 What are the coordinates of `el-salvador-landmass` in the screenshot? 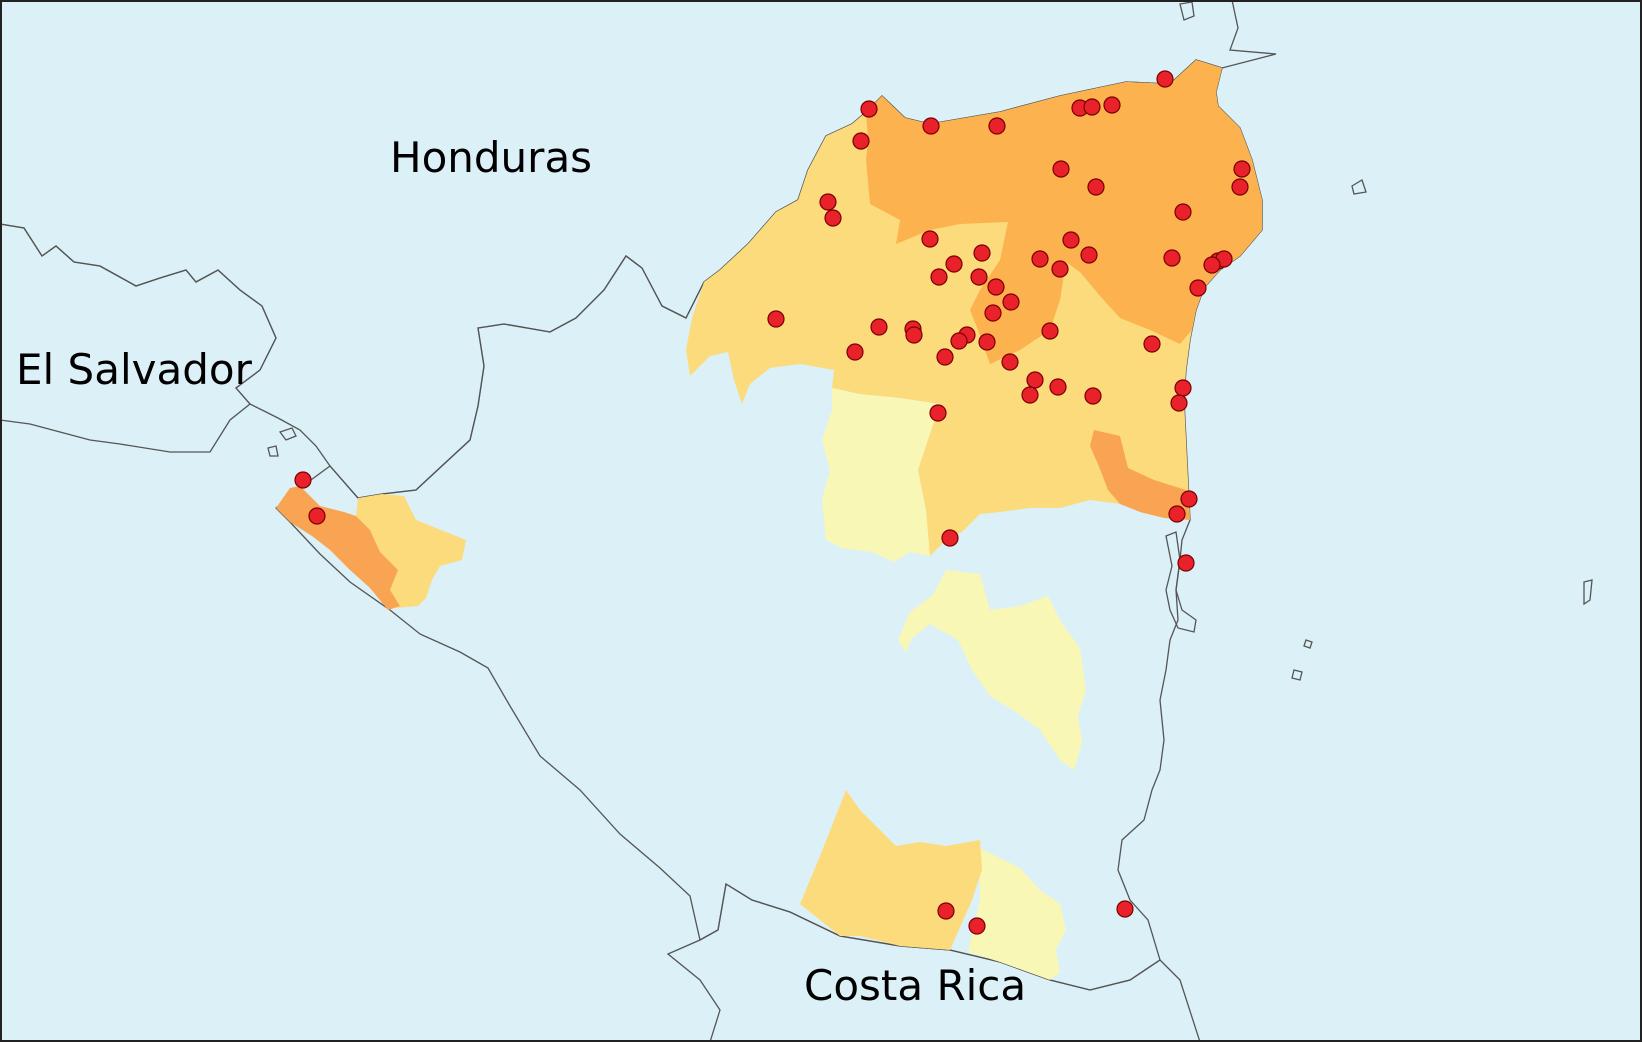 It's located at (138, 338).